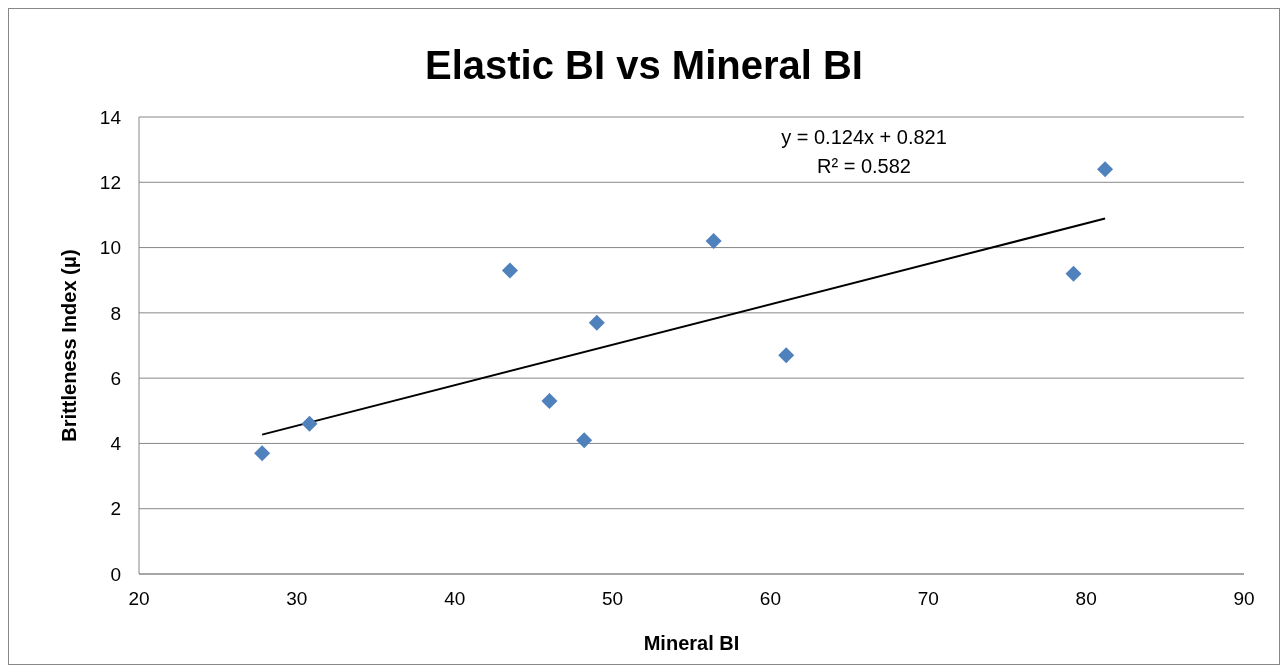 Image resolution: width=1288 pixels, height=672 pixels. Describe the element at coordinates (115, 509) in the screenshot. I see `y-tick-label: 2` at that location.